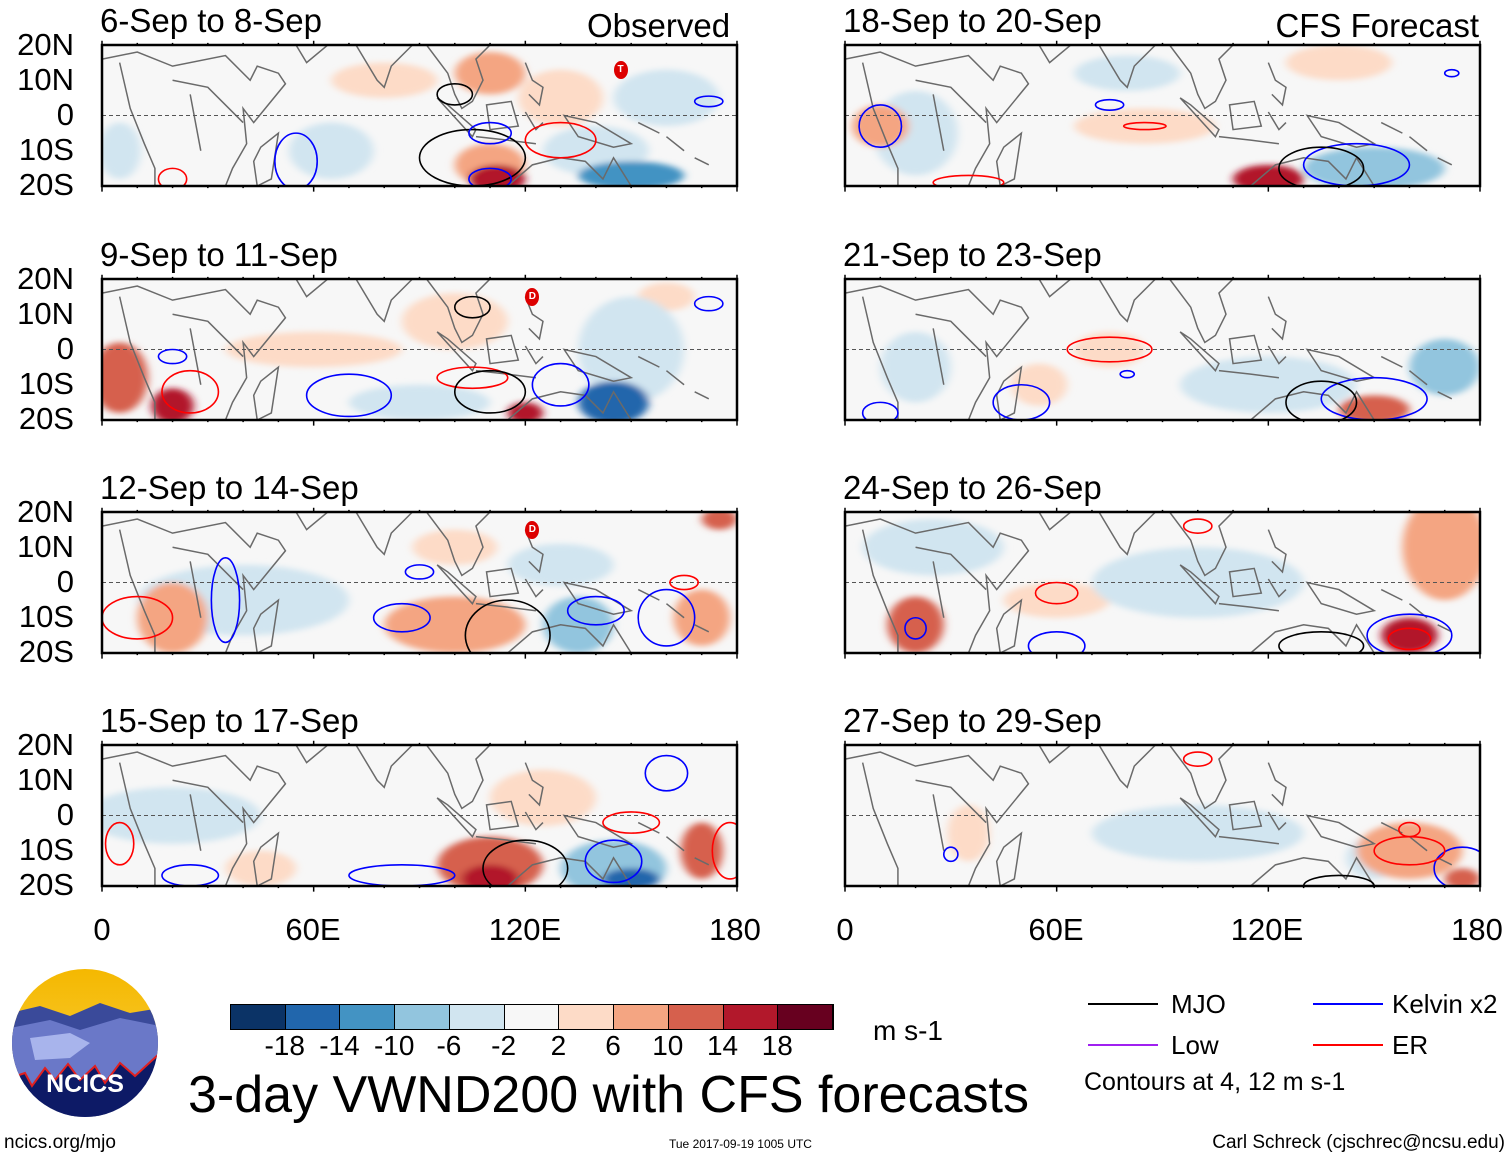  What do you see at coordinates (668, 1045) in the screenshot?
I see `colorbar-label: 10` at bounding box center [668, 1045].